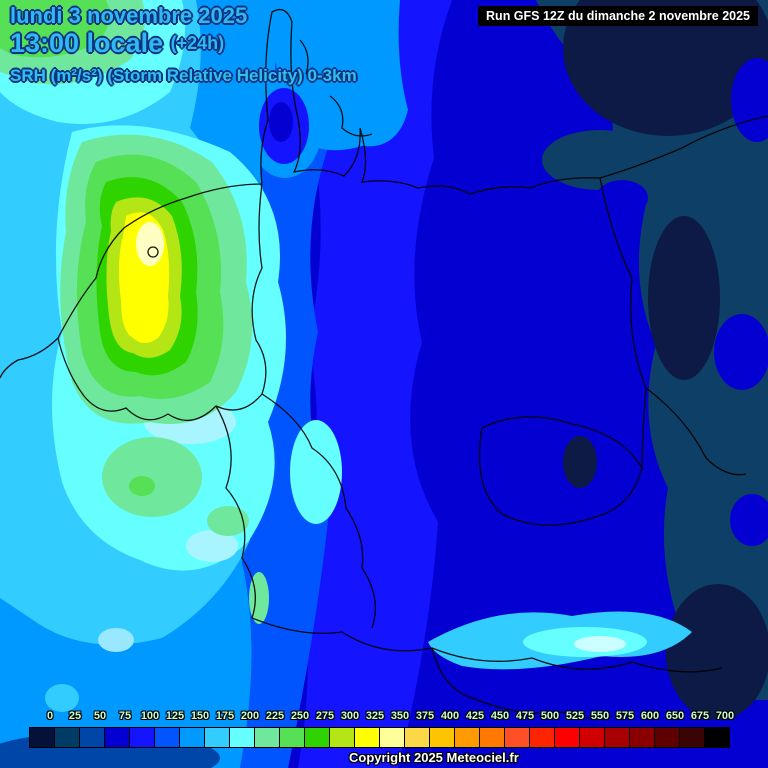  I want to click on colorbar-tick-label: 100, so click(150, 716).